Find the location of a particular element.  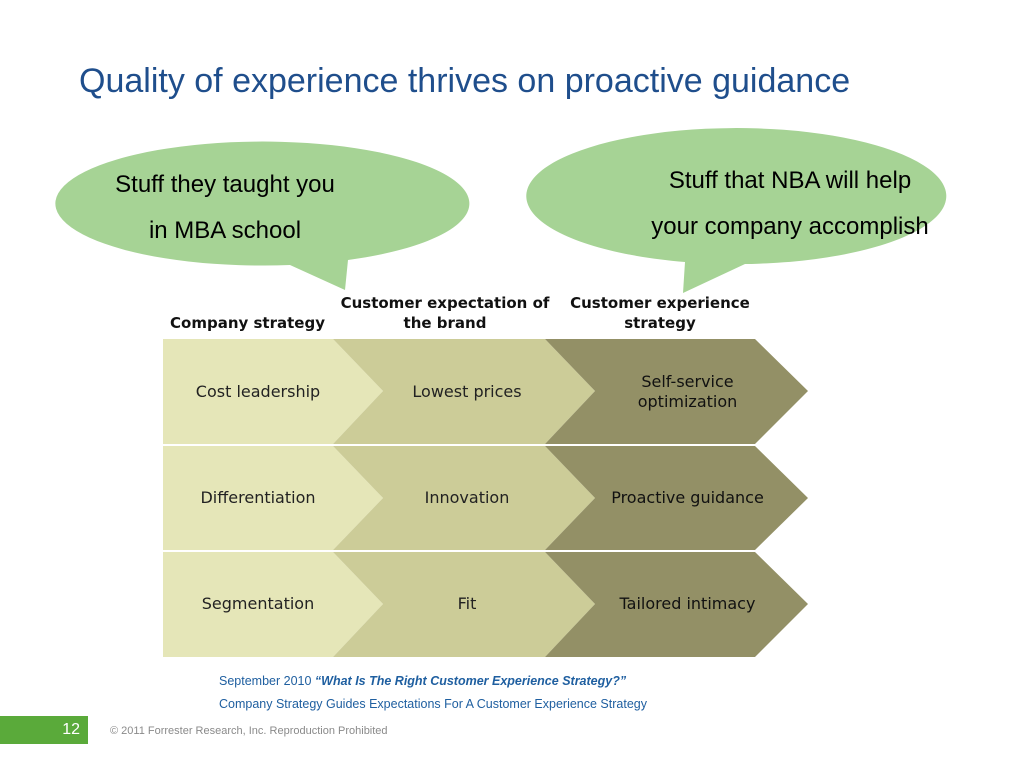

row-3-col-1-shape is located at coordinates (273, 604).